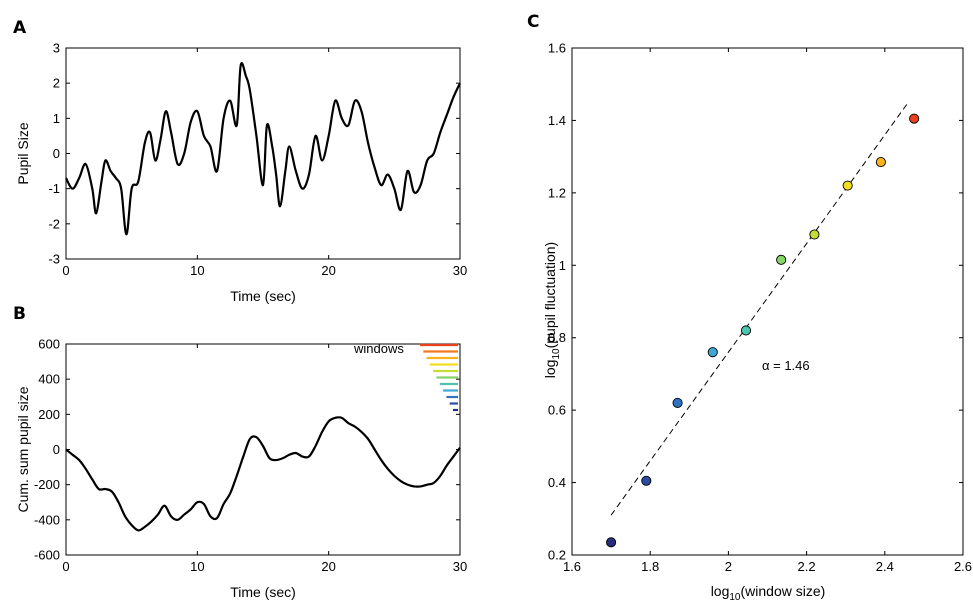  I want to click on y-tick-label: 3, so click(56, 48).